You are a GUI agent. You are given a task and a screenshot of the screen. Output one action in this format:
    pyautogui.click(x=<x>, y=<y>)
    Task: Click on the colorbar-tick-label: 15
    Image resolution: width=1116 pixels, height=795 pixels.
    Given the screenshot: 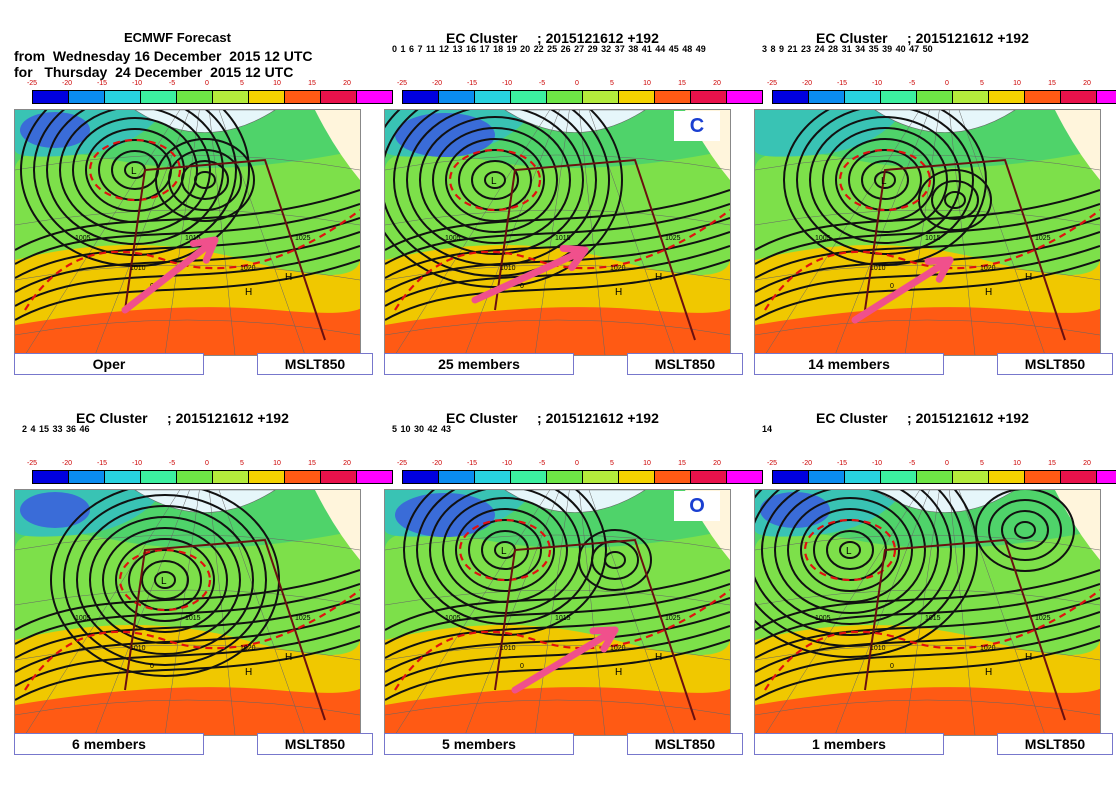 What is the action you would take?
    pyautogui.click(x=312, y=83)
    